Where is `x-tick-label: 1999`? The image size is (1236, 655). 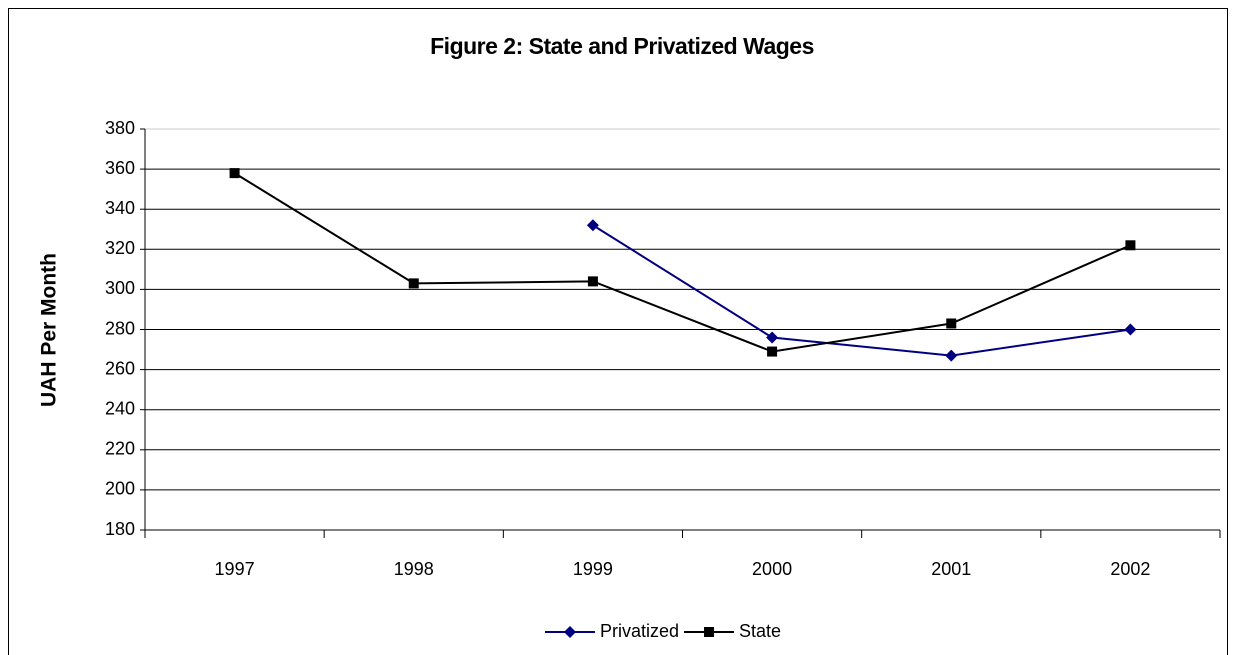 x-tick-label: 1999 is located at coordinates (593, 569).